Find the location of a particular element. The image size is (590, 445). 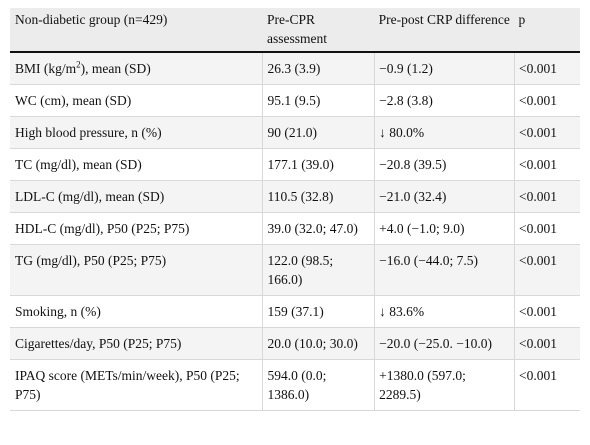

table-row: Smoking, n (%) 159 (37.1) ↓ 83.6% <0.001 is located at coordinates (295, 311).